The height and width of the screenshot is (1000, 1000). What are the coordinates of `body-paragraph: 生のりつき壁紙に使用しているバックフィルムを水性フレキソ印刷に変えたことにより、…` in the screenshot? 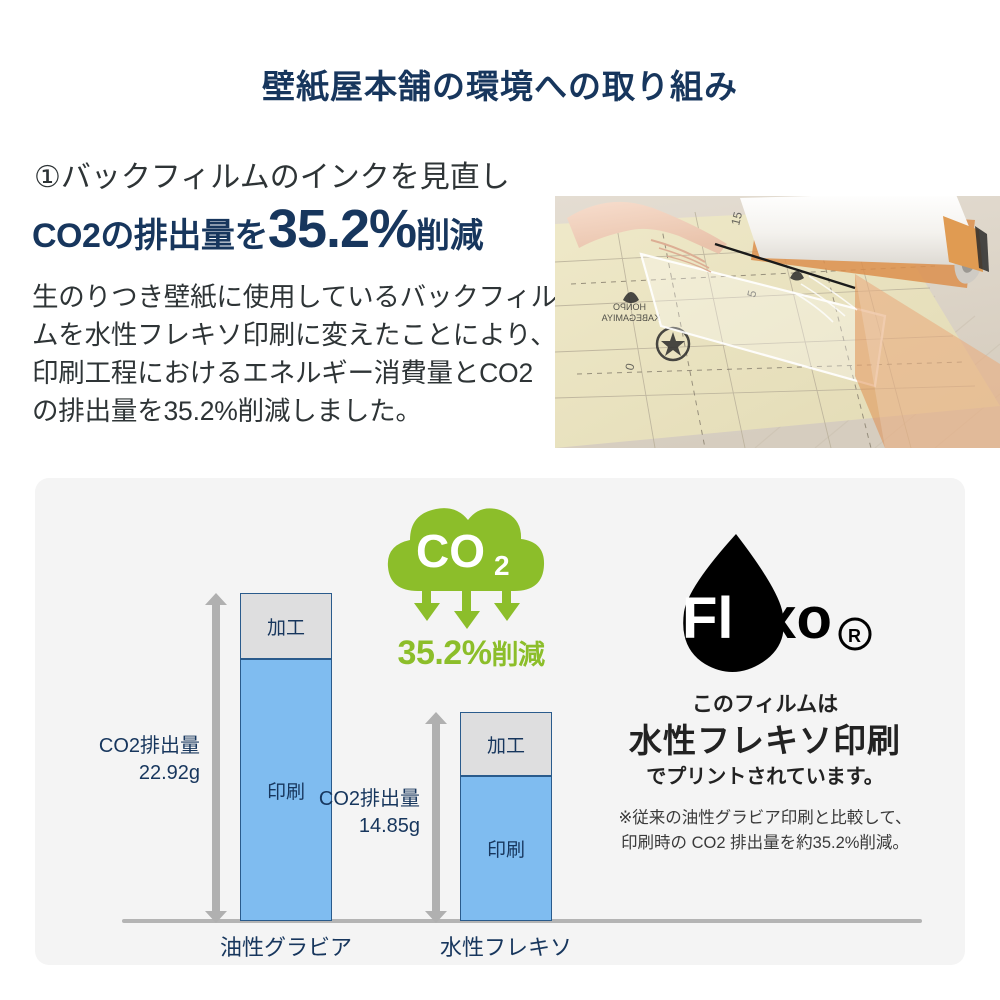 It's located at (294, 354).